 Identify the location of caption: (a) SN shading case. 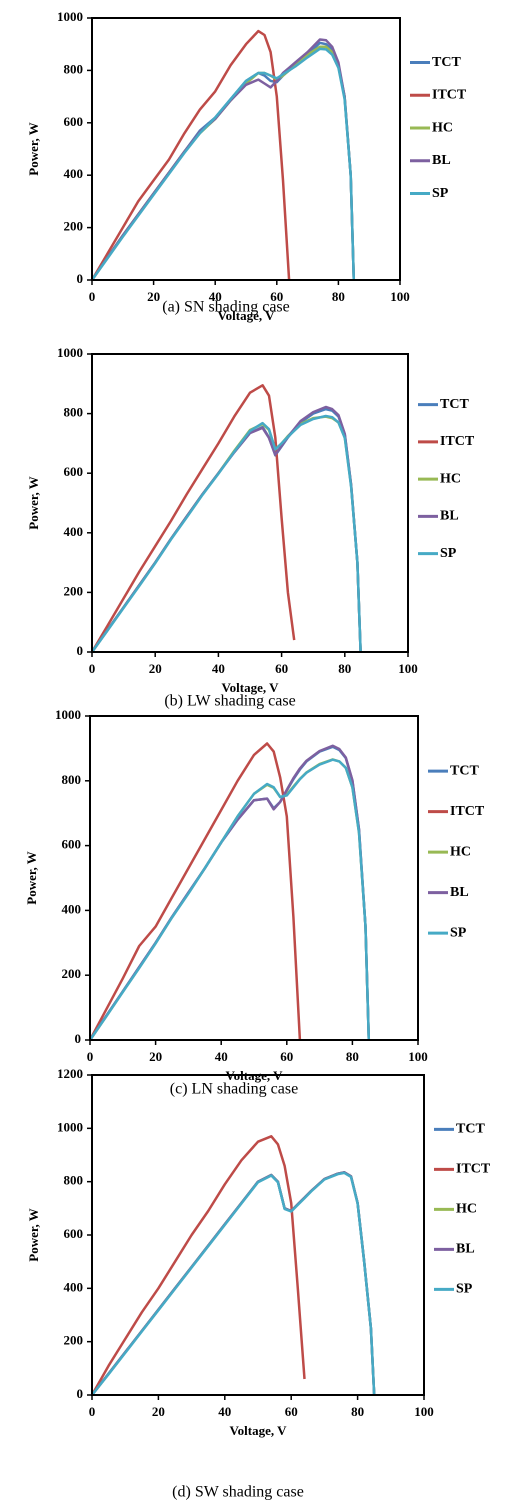
(226, 307).